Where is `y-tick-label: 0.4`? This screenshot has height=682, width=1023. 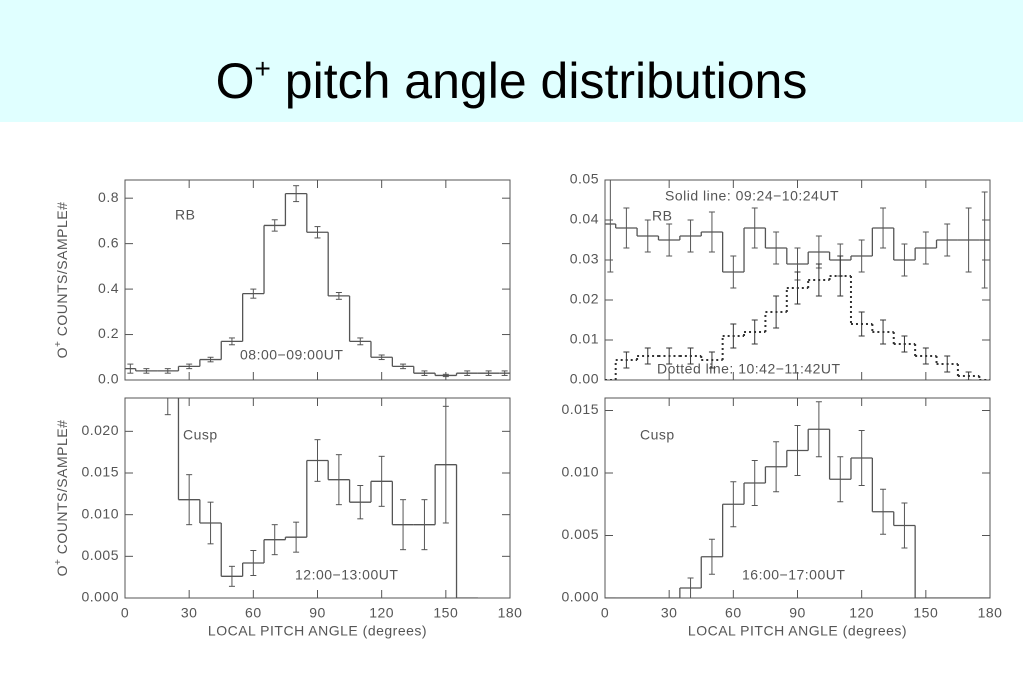
y-tick-label: 0.4 is located at coordinates (108, 288).